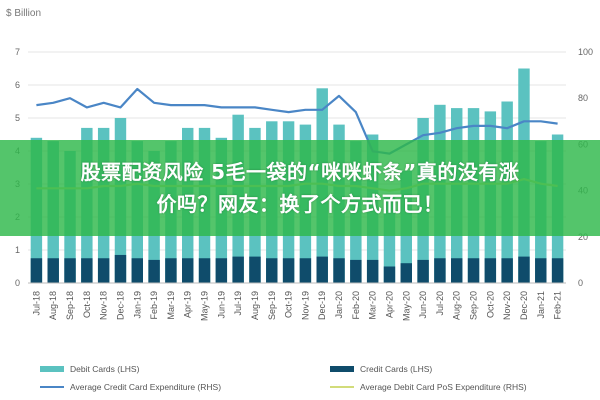  Describe the element at coordinates (342, 387) in the screenshot. I see `legend-swatch-avg-debit-pos-expenditure` at that location.